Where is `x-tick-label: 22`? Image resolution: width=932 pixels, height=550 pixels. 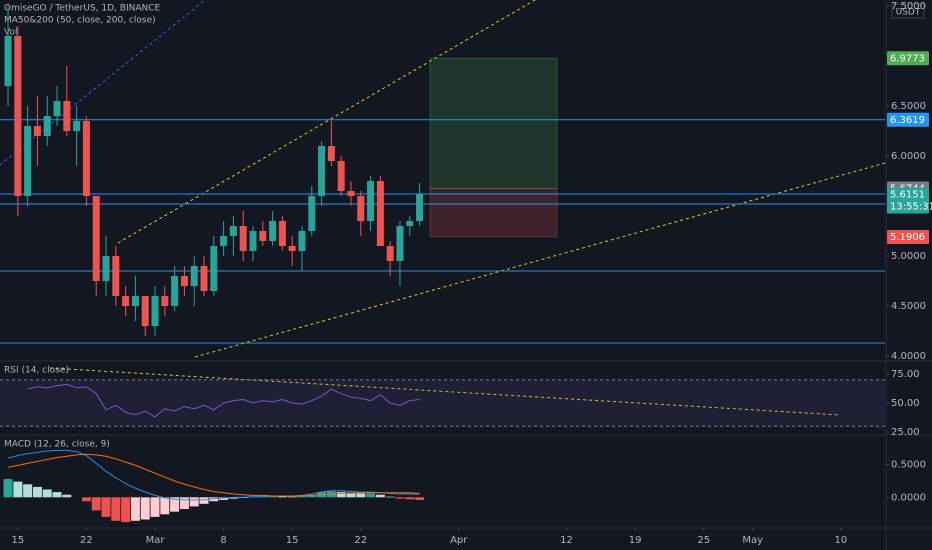 x-tick-label: 22 is located at coordinates (360, 540).